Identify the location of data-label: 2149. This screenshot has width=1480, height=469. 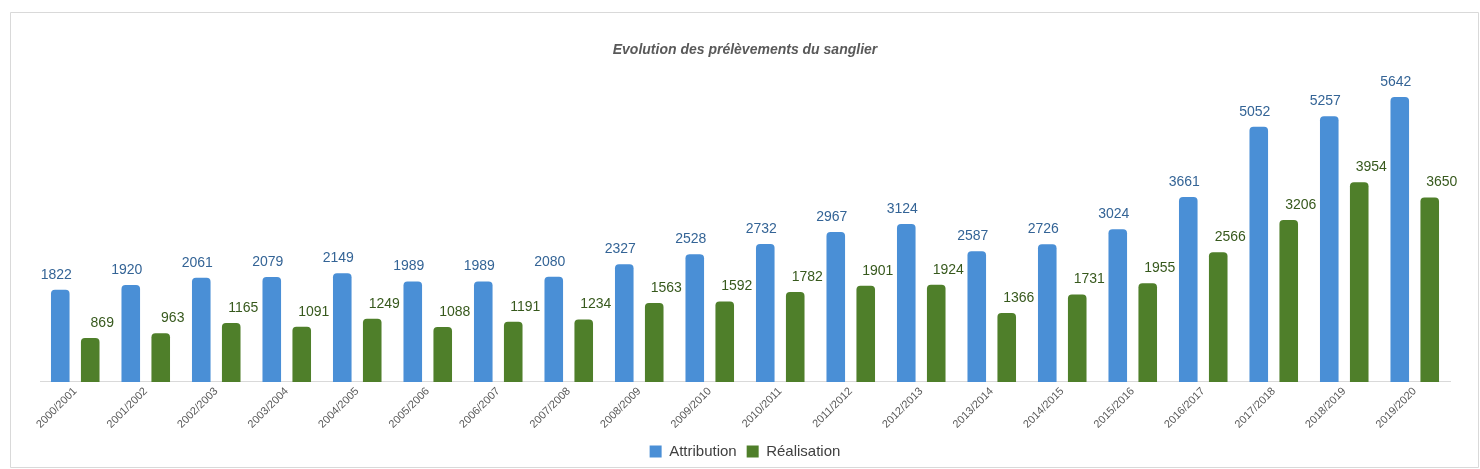
(338, 257).